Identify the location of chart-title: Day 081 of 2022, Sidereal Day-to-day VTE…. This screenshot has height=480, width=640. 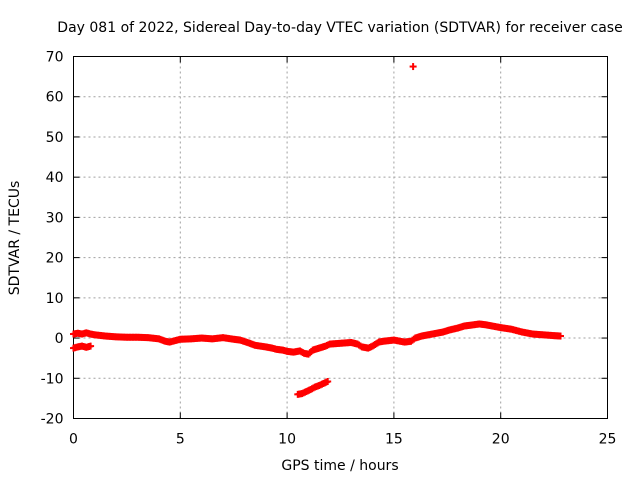
(339, 28).